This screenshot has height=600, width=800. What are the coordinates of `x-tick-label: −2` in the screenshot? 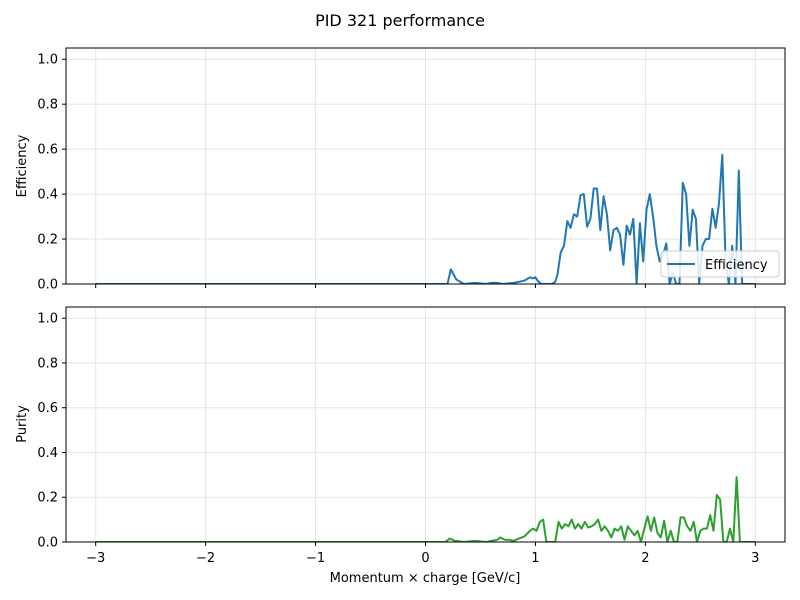 It's located at (205, 558).